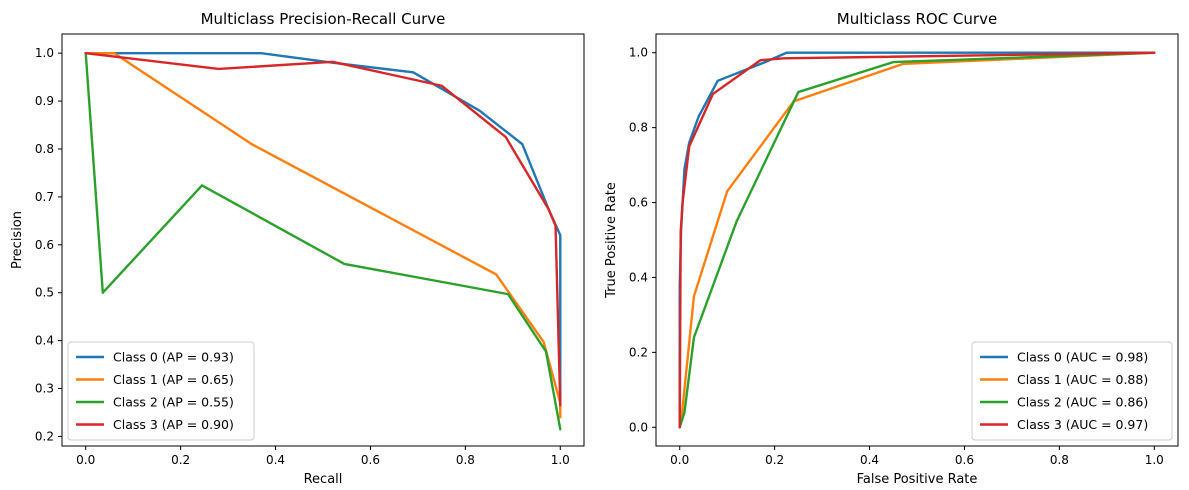 The image size is (1189, 490). Describe the element at coordinates (17, 240) in the screenshot. I see `y-axis-label: Precision` at that location.